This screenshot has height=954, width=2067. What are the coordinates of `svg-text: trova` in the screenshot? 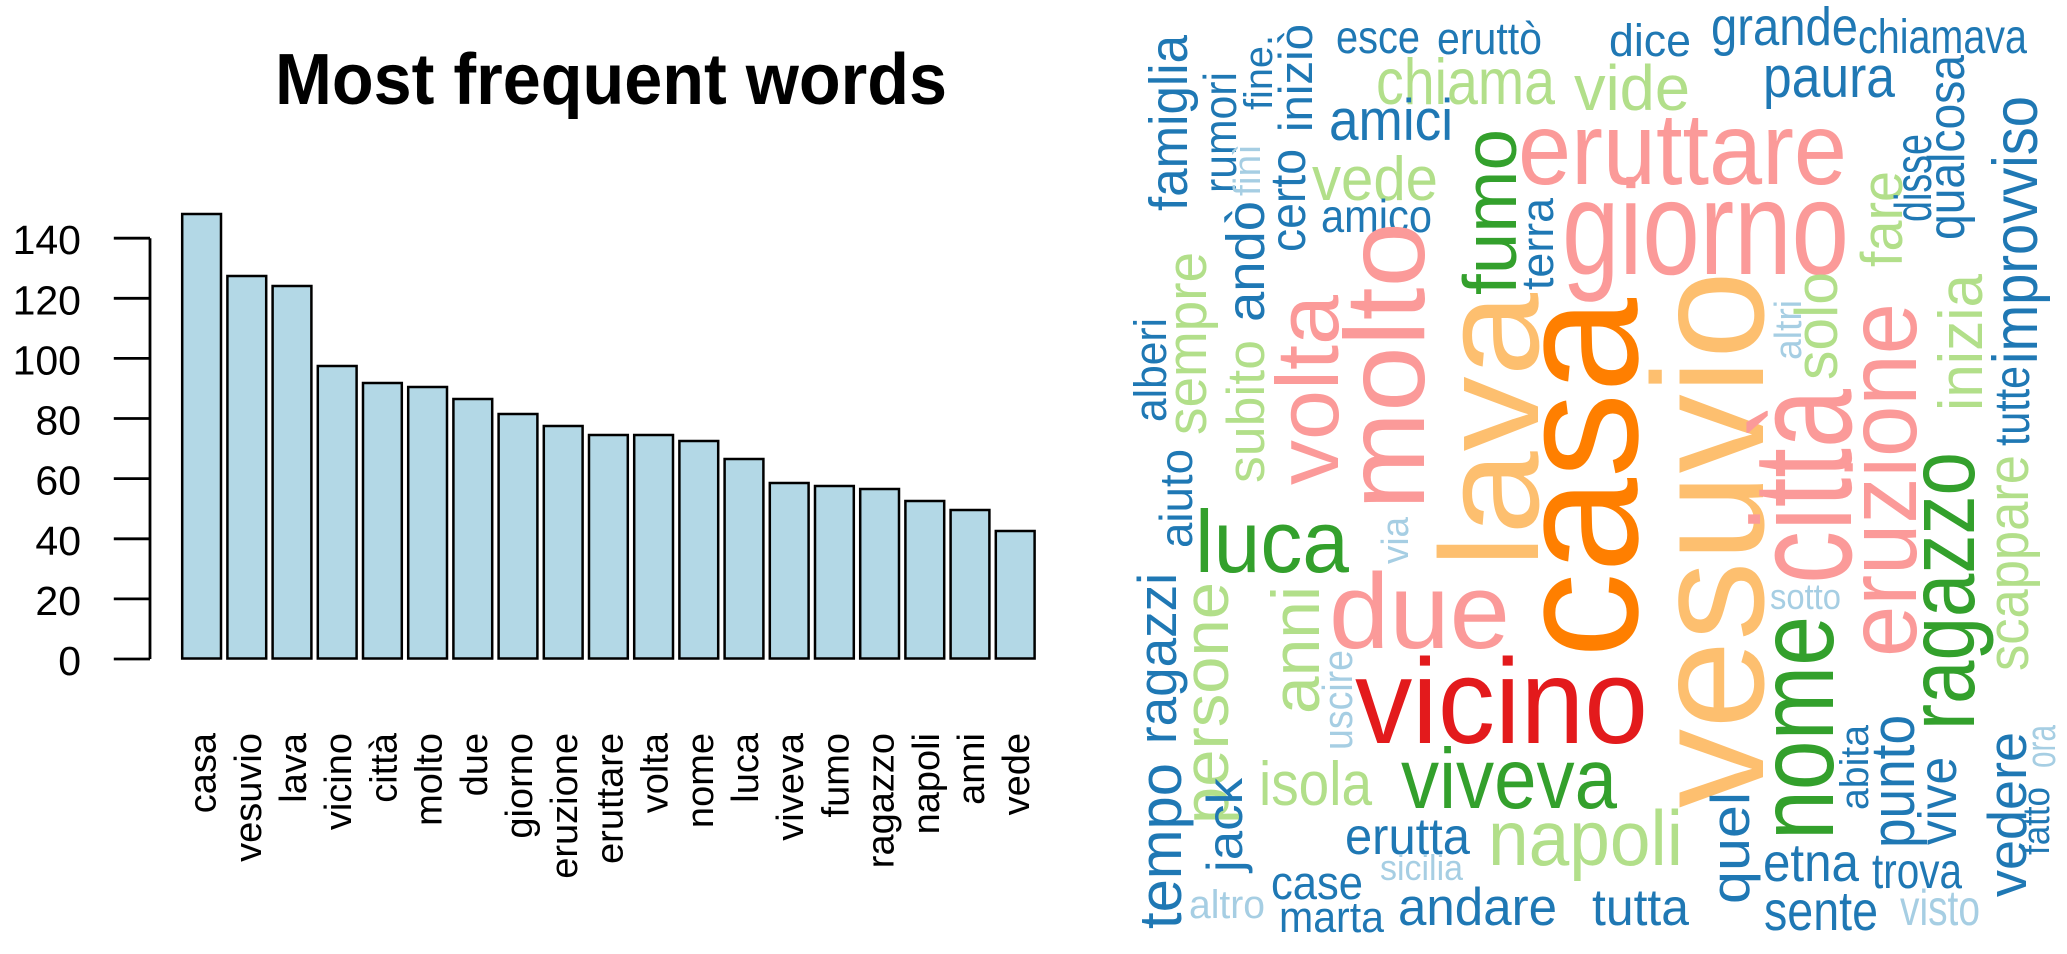 It's located at (1917, 871).